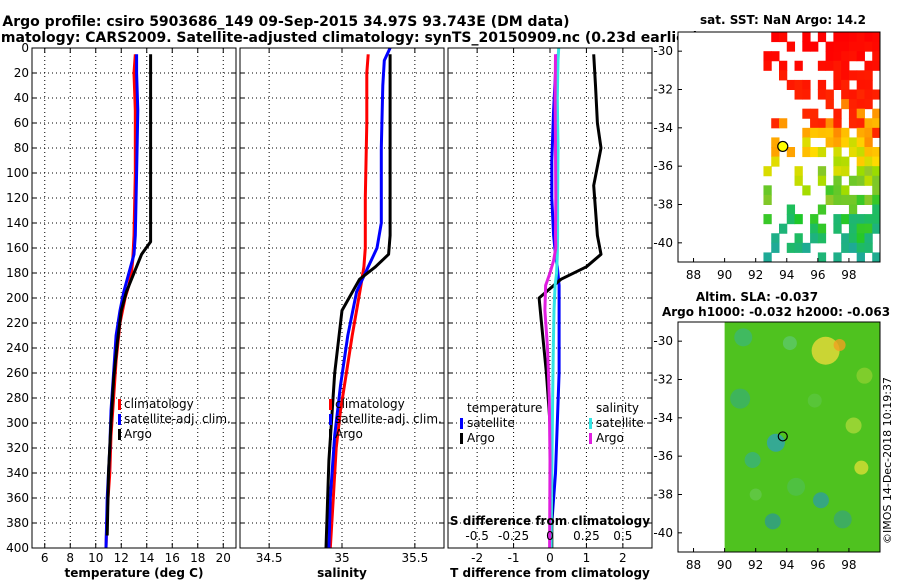  Describe the element at coordinates (786, 275) in the screenshot. I see `map-x-tick-label: 94` at that location.